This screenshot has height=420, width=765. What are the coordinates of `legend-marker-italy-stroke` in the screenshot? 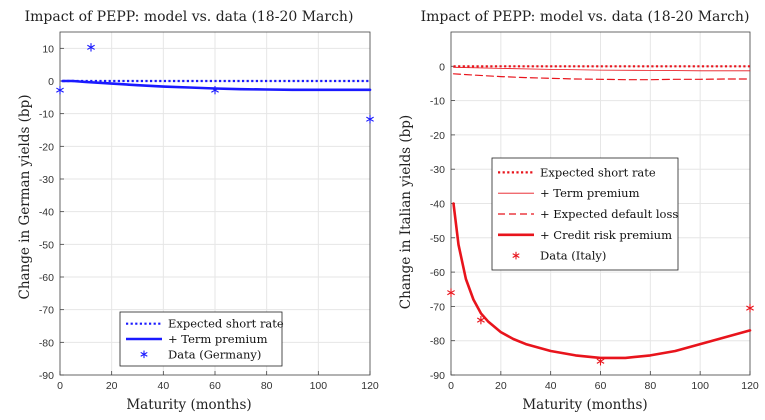 It's located at (516, 255).